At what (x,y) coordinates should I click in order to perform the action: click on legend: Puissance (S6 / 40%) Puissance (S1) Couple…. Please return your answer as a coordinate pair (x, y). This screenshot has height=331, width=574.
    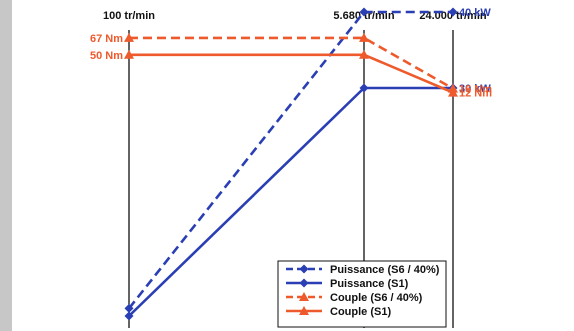
    Looking at the image, I should click on (362, 294).